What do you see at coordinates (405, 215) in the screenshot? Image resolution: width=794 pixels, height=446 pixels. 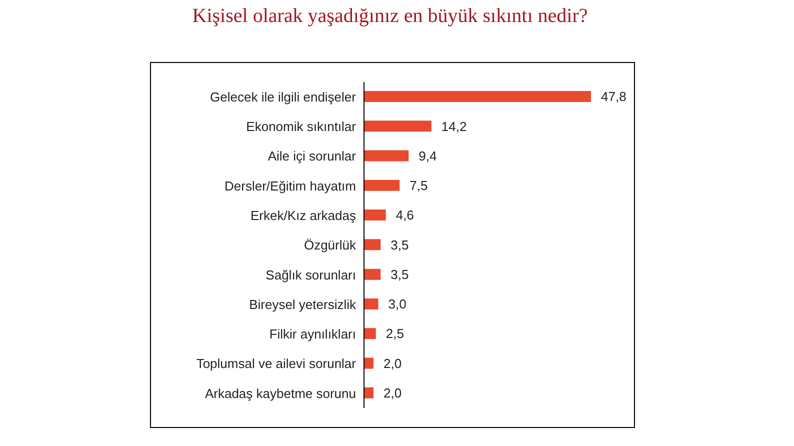 I see `data-label: 4,6` at bounding box center [405, 215].